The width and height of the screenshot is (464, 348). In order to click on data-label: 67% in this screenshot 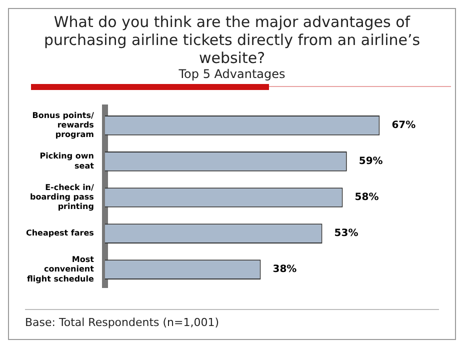, I will do `click(404, 126)`.